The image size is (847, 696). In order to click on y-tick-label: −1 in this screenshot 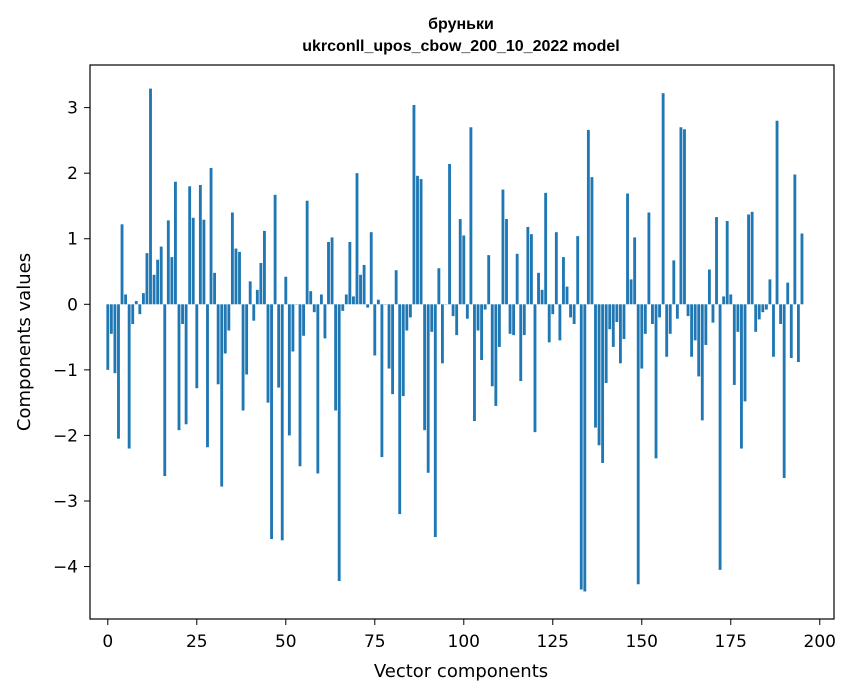, I will do `click(65, 371)`.